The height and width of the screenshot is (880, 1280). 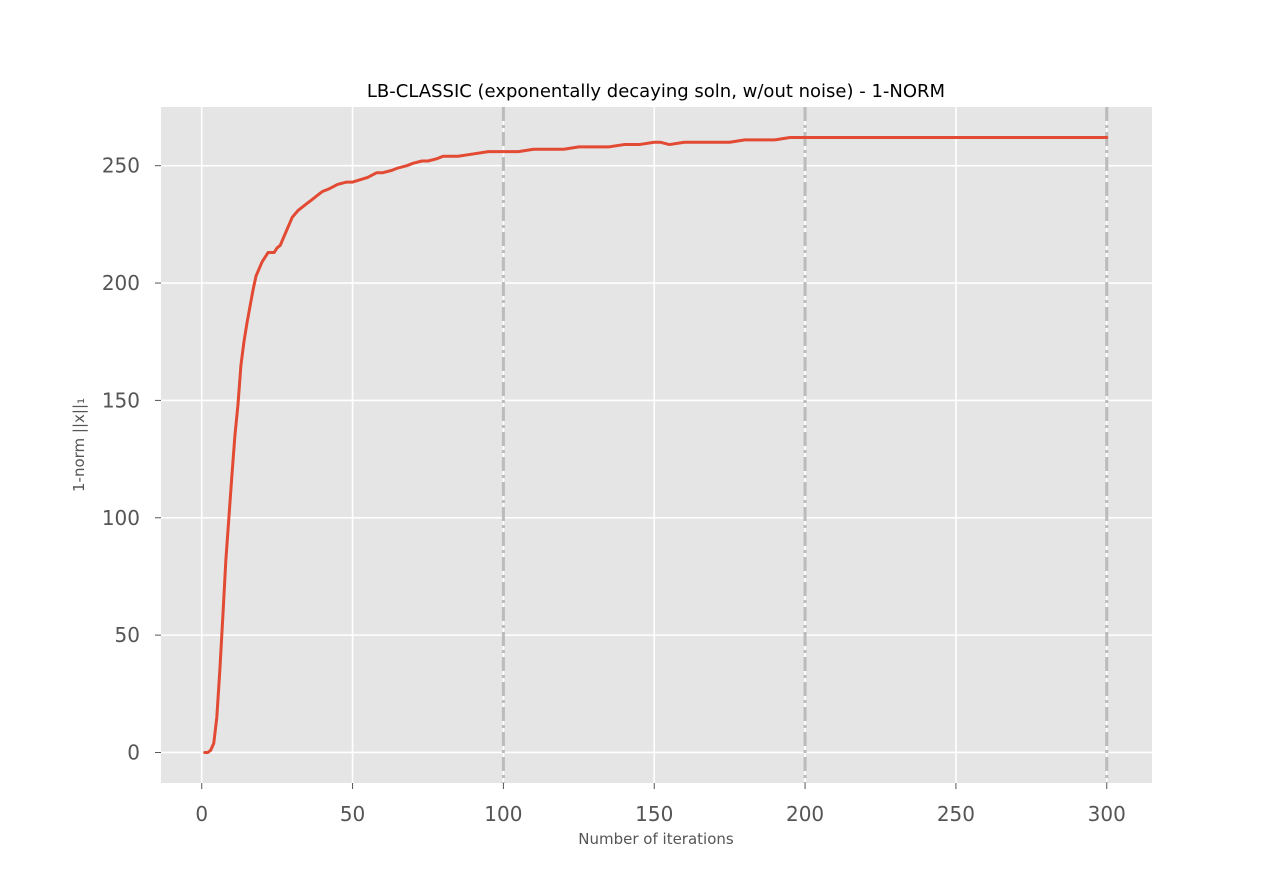 What do you see at coordinates (121, 283) in the screenshot?
I see `y-tick-label: 200` at bounding box center [121, 283].